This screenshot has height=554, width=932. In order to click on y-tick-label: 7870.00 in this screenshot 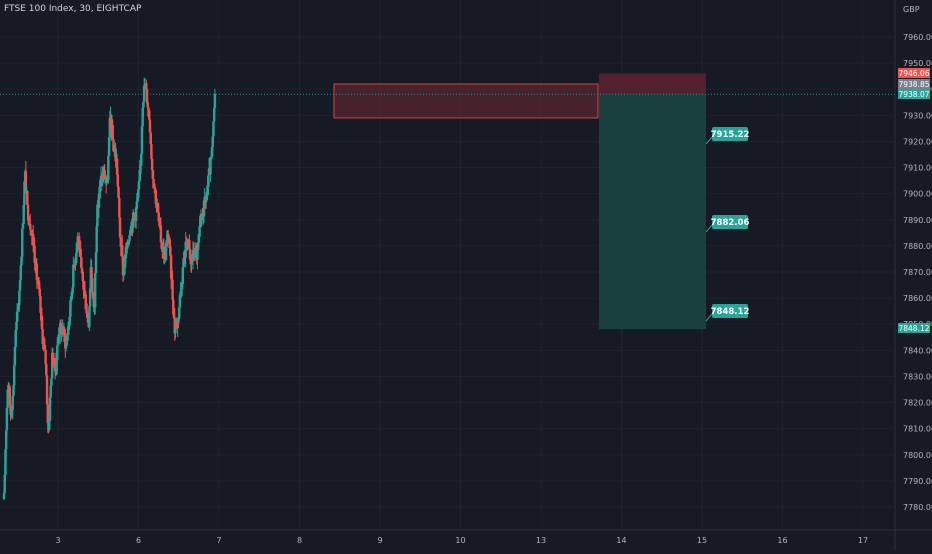, I will do `click(917, 272)`.